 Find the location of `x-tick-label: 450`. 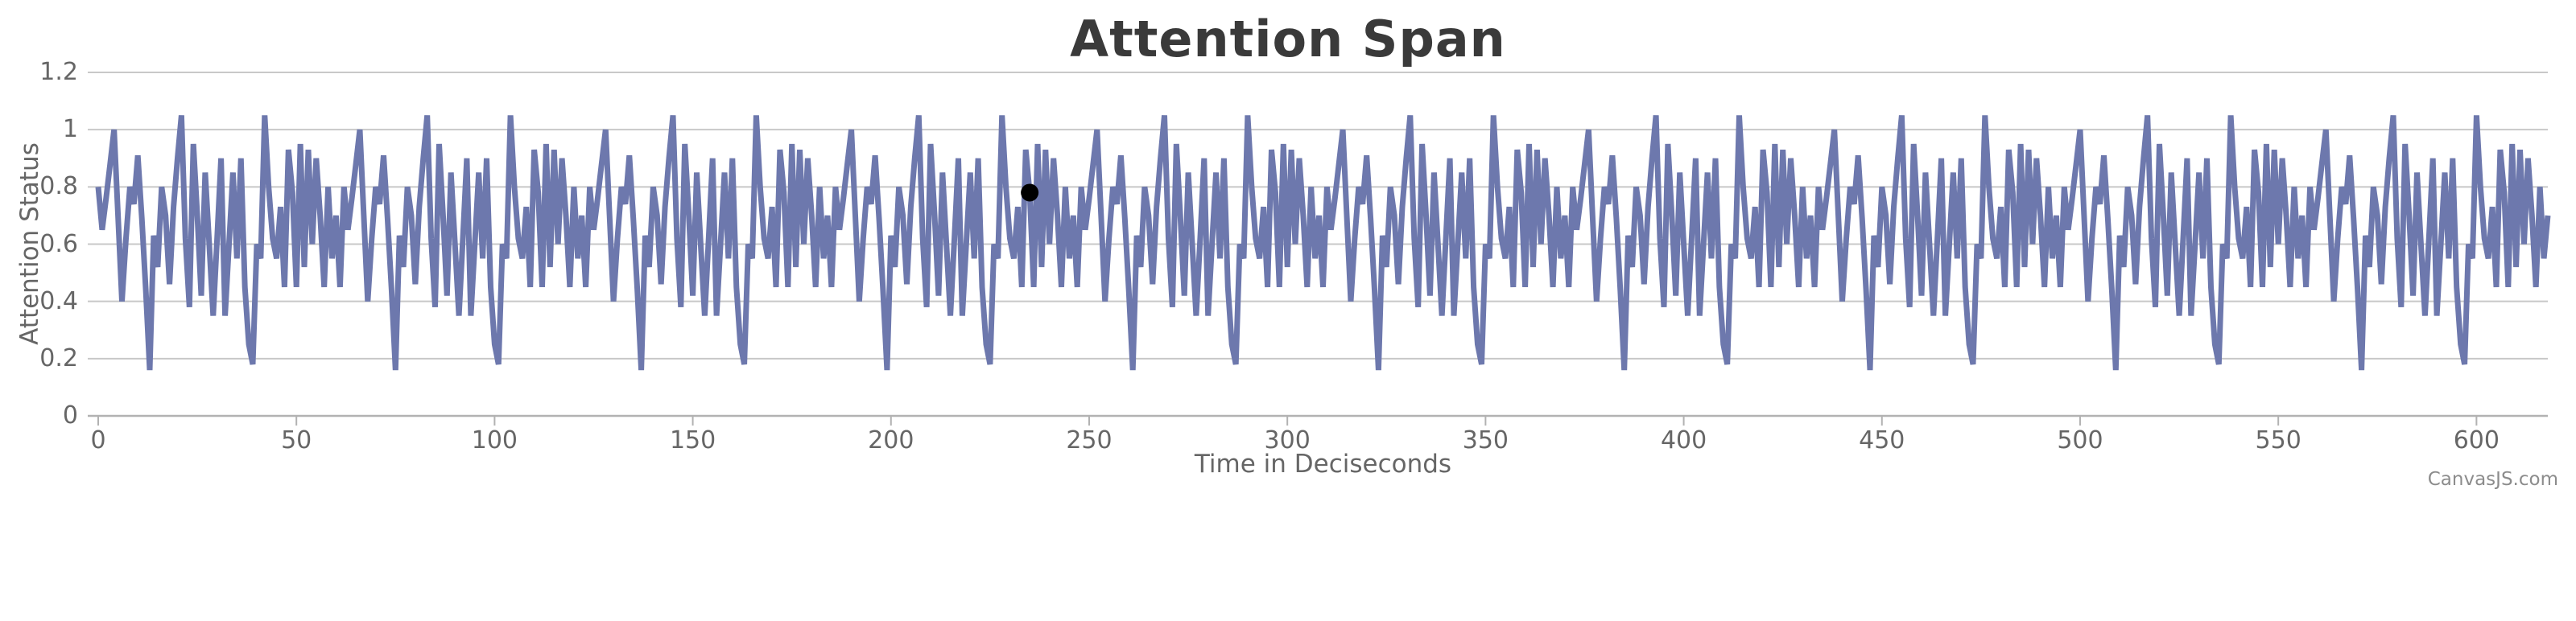

x-tick-label: 450 is located at coordinates (1882, 440).